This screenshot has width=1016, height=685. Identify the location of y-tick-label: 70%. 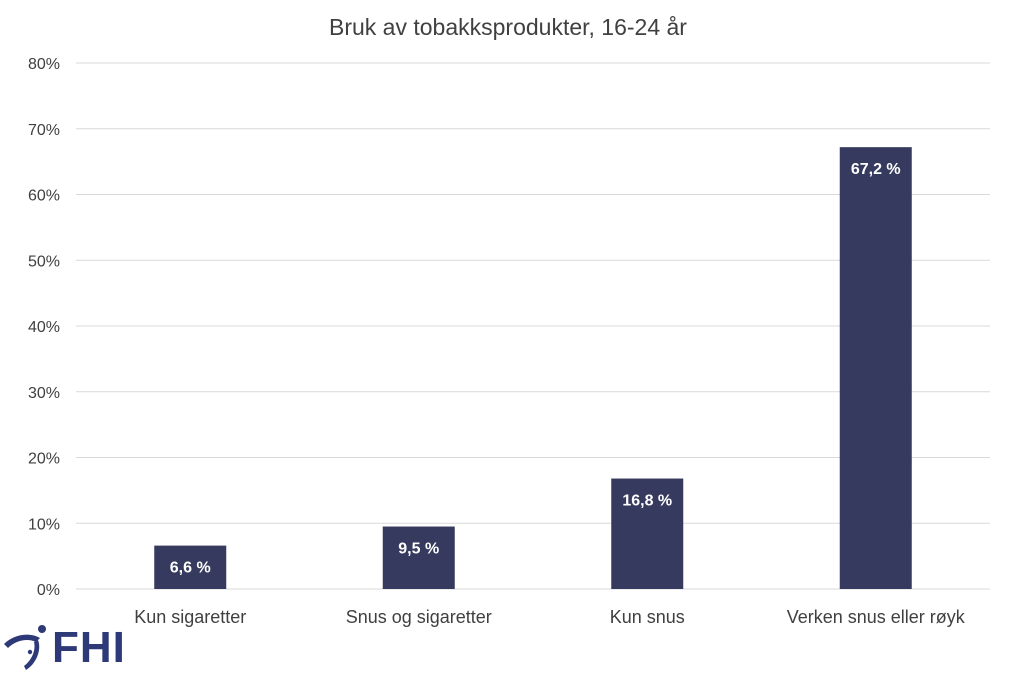
(44, 130).